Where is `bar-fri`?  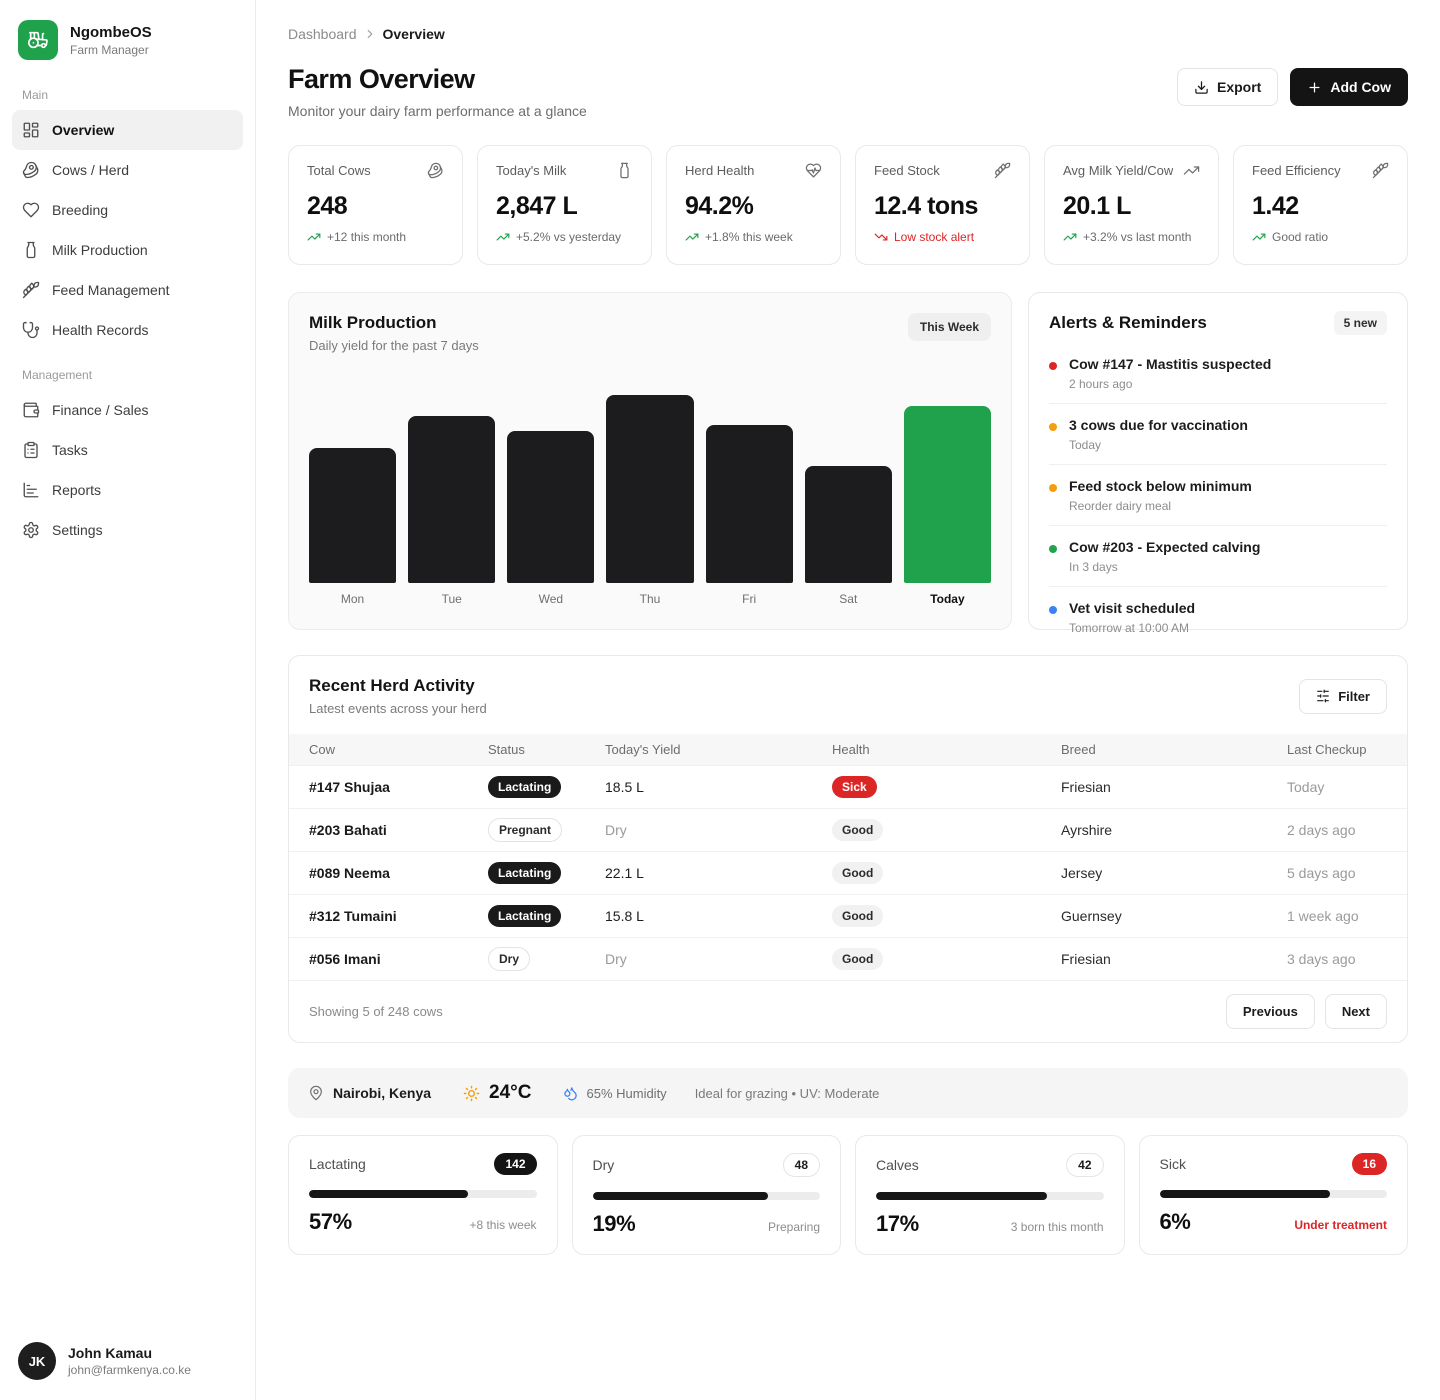
bar-fri is located at coordinates (749, 504).